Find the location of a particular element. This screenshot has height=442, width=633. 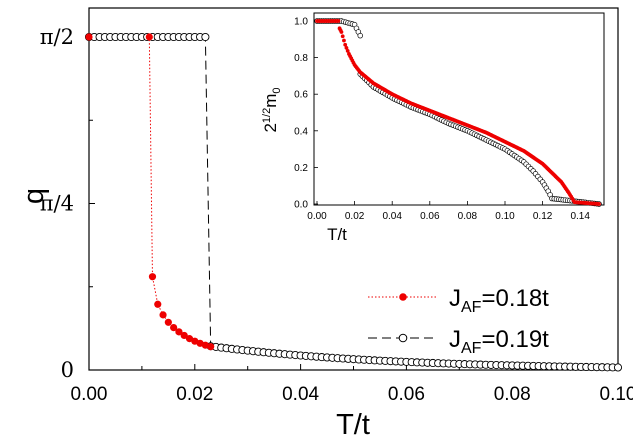

main-y-tick-label: π/4 is located at coordinates (57, 204).